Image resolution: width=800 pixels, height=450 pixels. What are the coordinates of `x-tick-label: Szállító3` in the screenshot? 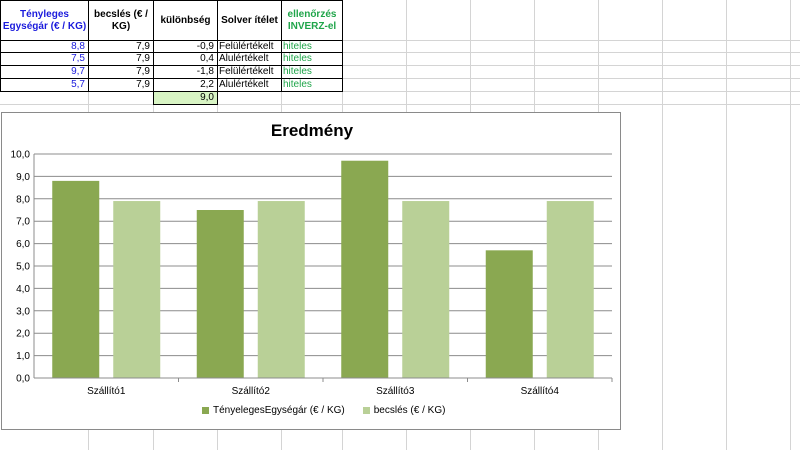 It's located at (395, 391).